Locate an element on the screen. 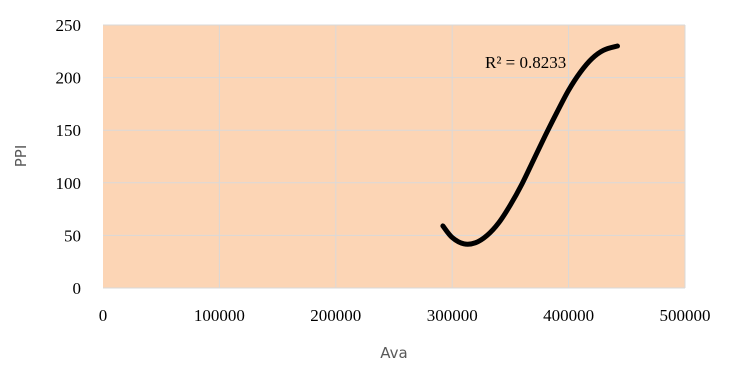  y-tick-label: 0 is located at coordinates (77, 288).